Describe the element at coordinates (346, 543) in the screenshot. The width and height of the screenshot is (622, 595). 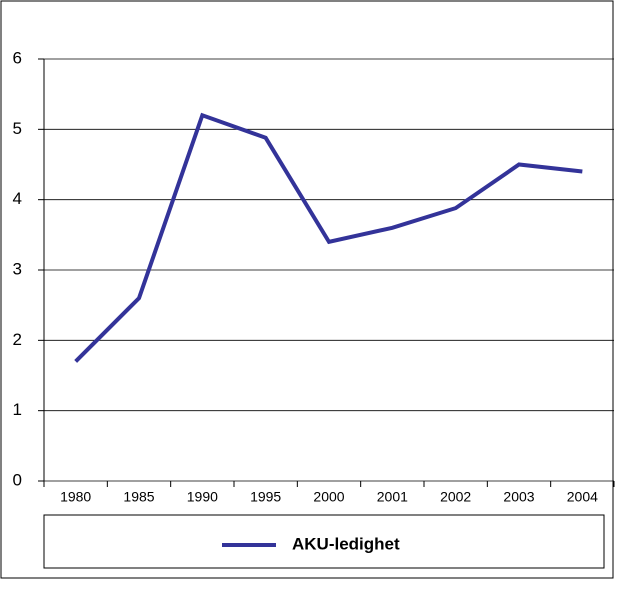
I see `legend-label: AKU-ledighet` at that location.